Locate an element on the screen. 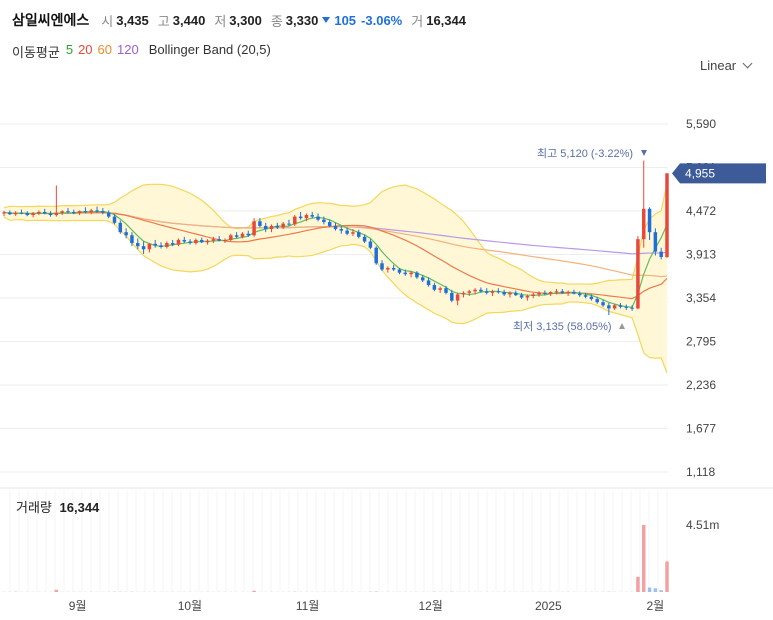 Image resolution: width=773 pixels, height=620 pixels. volume-panel-label: 거래량 16,344 is located at coordinates (57, 506).